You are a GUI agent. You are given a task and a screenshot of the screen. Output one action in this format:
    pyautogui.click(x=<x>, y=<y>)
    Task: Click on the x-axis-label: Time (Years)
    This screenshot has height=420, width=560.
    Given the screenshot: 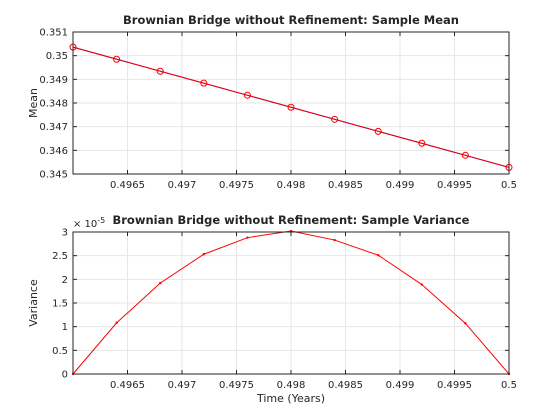 What is the action you would take?
    pyautogui.click(x=290, y=398)
    